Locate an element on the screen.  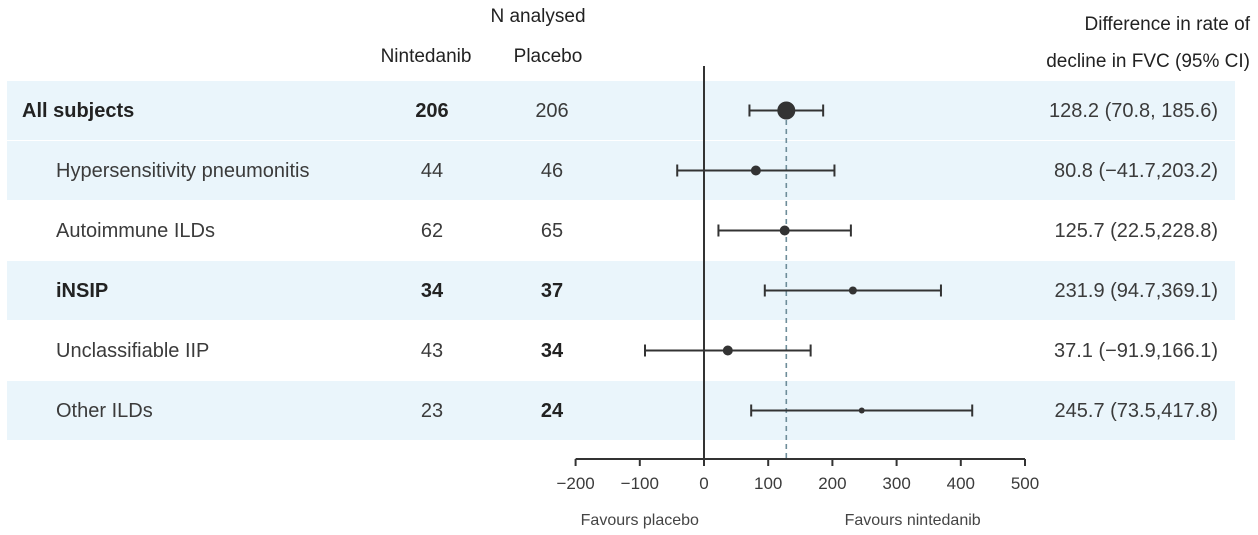
ci-text: 231.9 (94.7,369.1) is located at coordinates (1136, 290).